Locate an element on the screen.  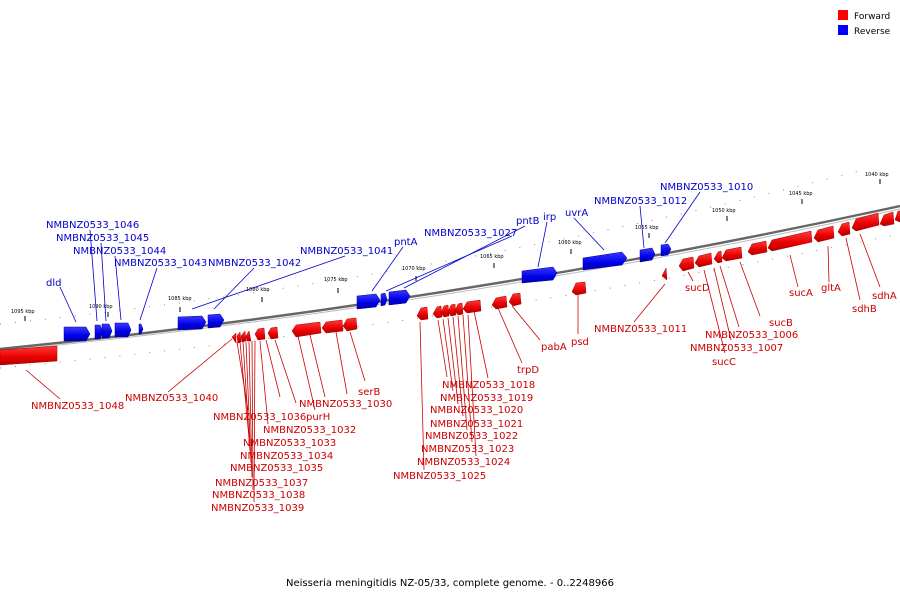
tick-label: 1040 kbp is located at coordinates (877, 175).